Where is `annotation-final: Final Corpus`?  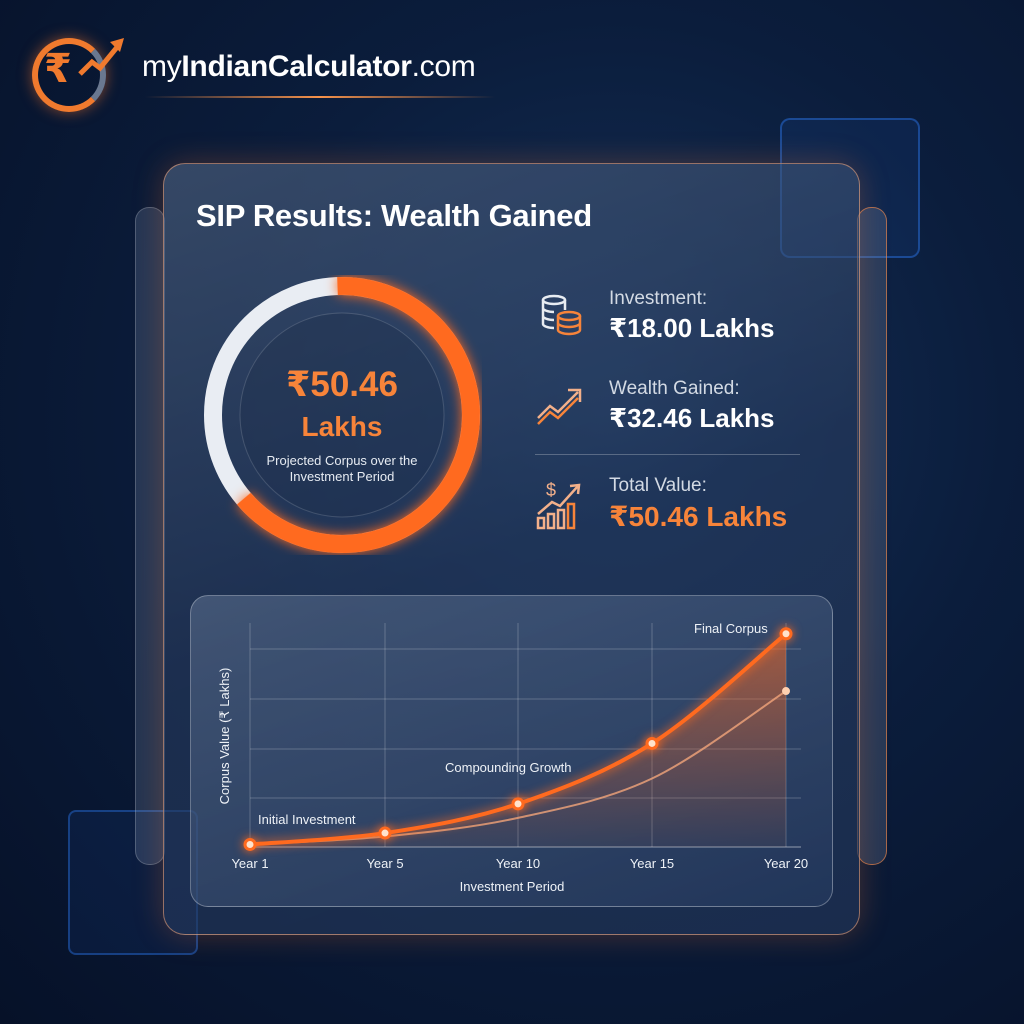
annotation-final: Final Corpus is located at coordinates (731, 628).